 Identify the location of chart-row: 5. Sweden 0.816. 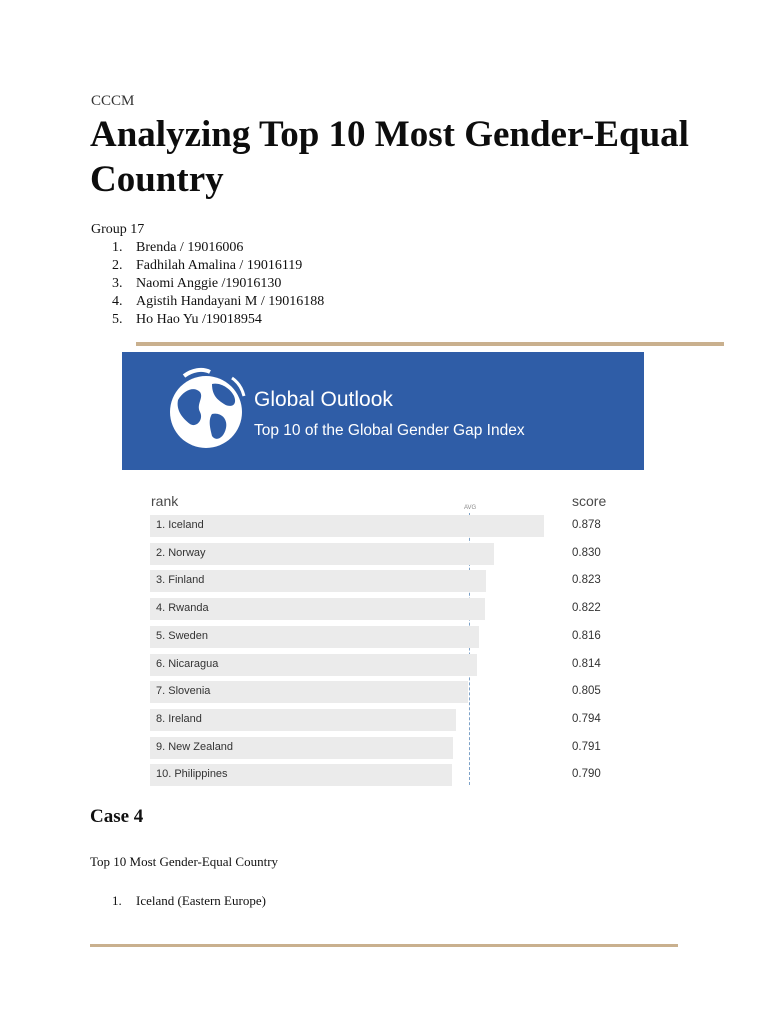
(380, 636).